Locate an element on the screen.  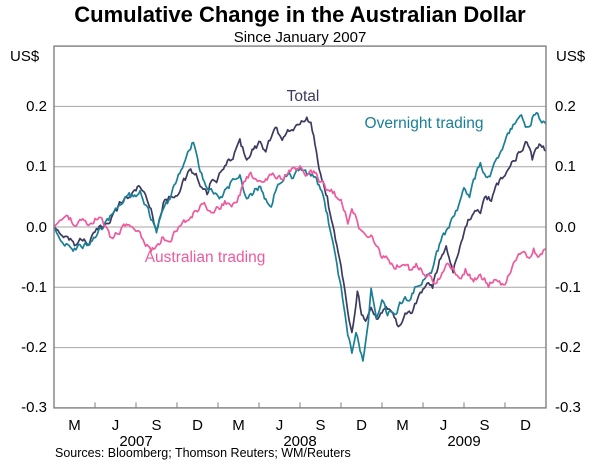
x-year-label: 2008 is located at coordinates (300, 441).